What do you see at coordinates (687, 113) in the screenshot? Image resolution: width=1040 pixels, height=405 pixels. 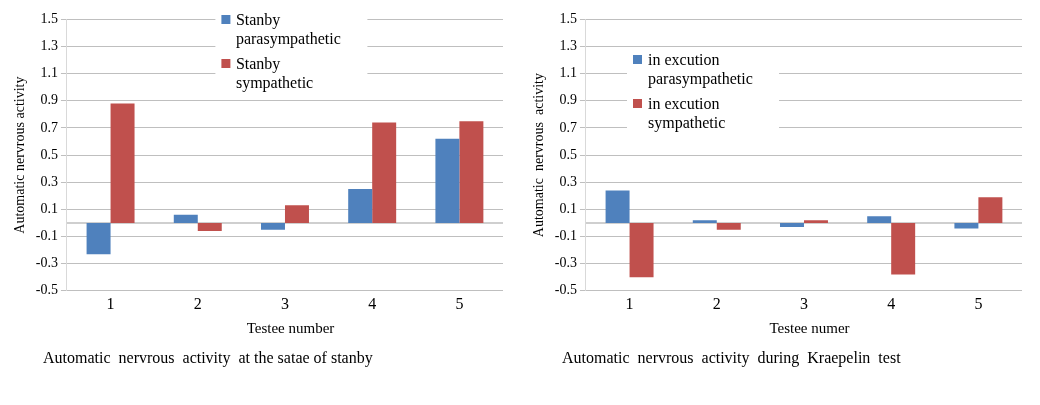 I see `legend-label: in excution sympathetic` at bounding box center [687, 113].